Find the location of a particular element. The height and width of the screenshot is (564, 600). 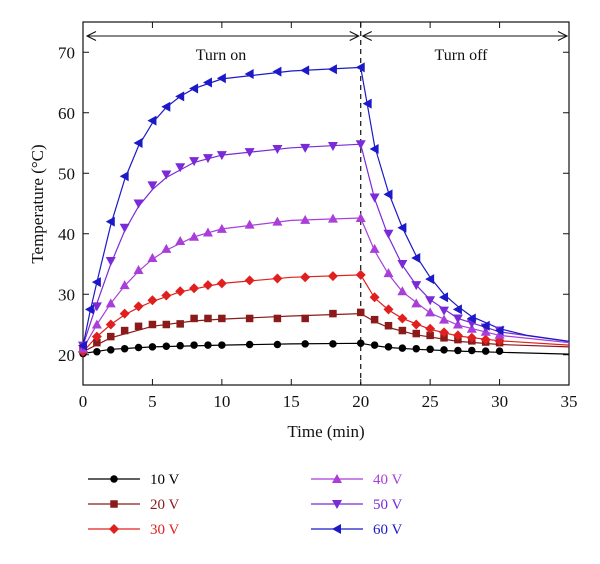

turn-off-arrow-head-left is located at coordinates (366, 36).